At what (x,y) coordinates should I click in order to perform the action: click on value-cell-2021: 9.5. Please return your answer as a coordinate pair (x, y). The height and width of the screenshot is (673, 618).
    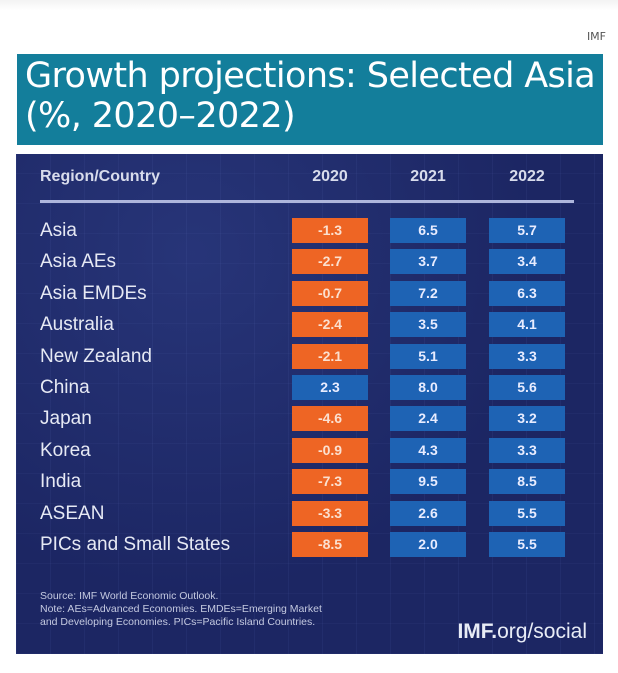
    Looking at the image, I should click on (428, 482).